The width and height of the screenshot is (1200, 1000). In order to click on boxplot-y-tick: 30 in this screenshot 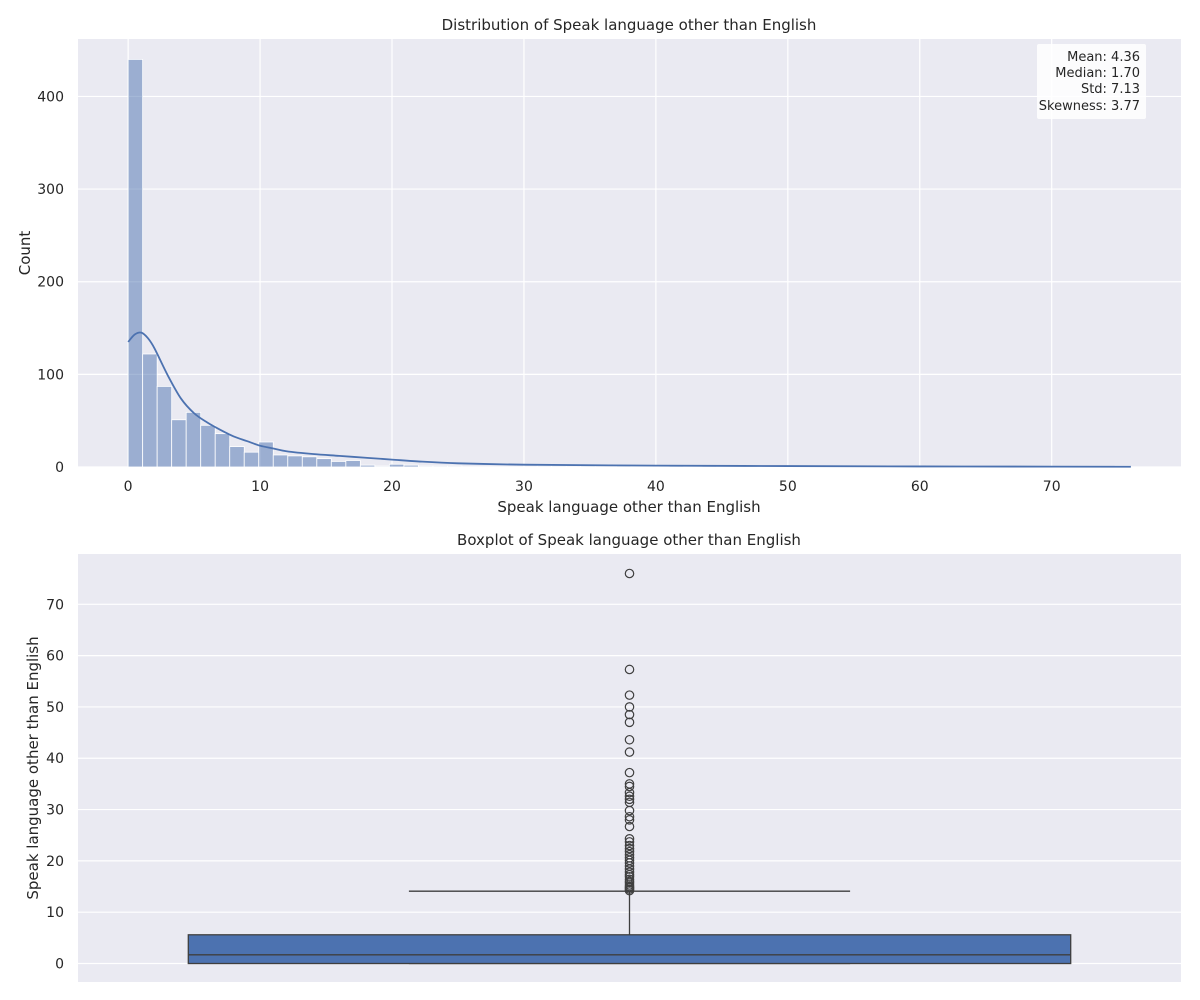, I will do `click(55, 811)`.